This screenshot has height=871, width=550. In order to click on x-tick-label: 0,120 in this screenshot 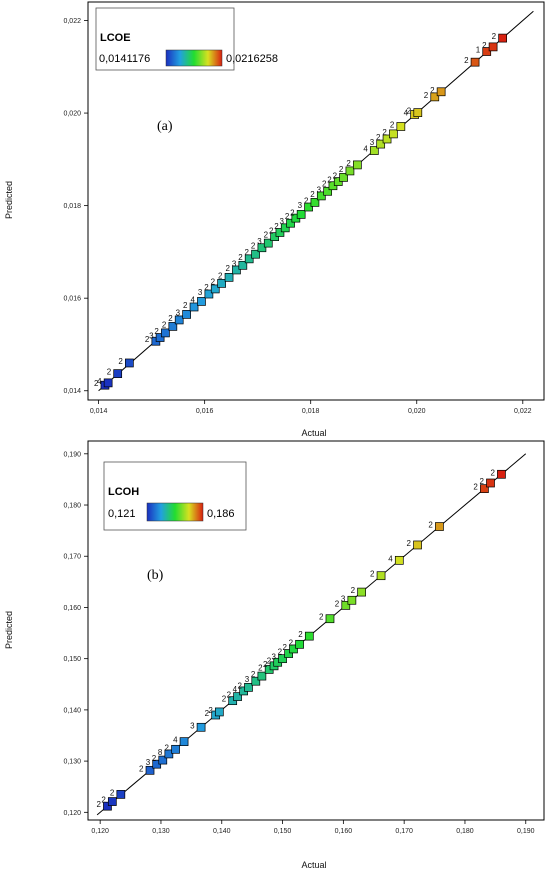, I will do `click(100, 831)`.